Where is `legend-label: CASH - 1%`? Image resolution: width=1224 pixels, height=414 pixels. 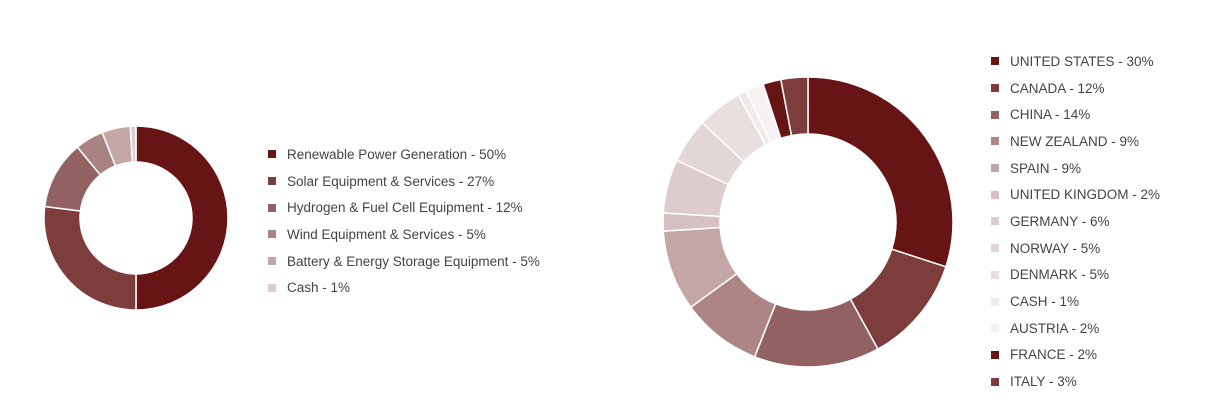 legend-label: CASH - 1% is located at coordinates (1045, 302).